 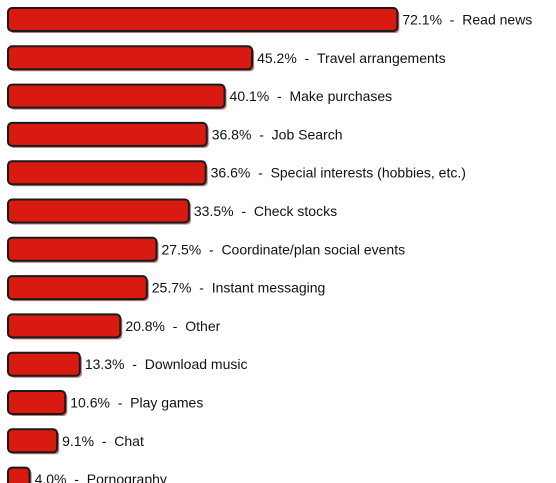 I want to click on category-label: Pornography, so click(x=127, y=477).